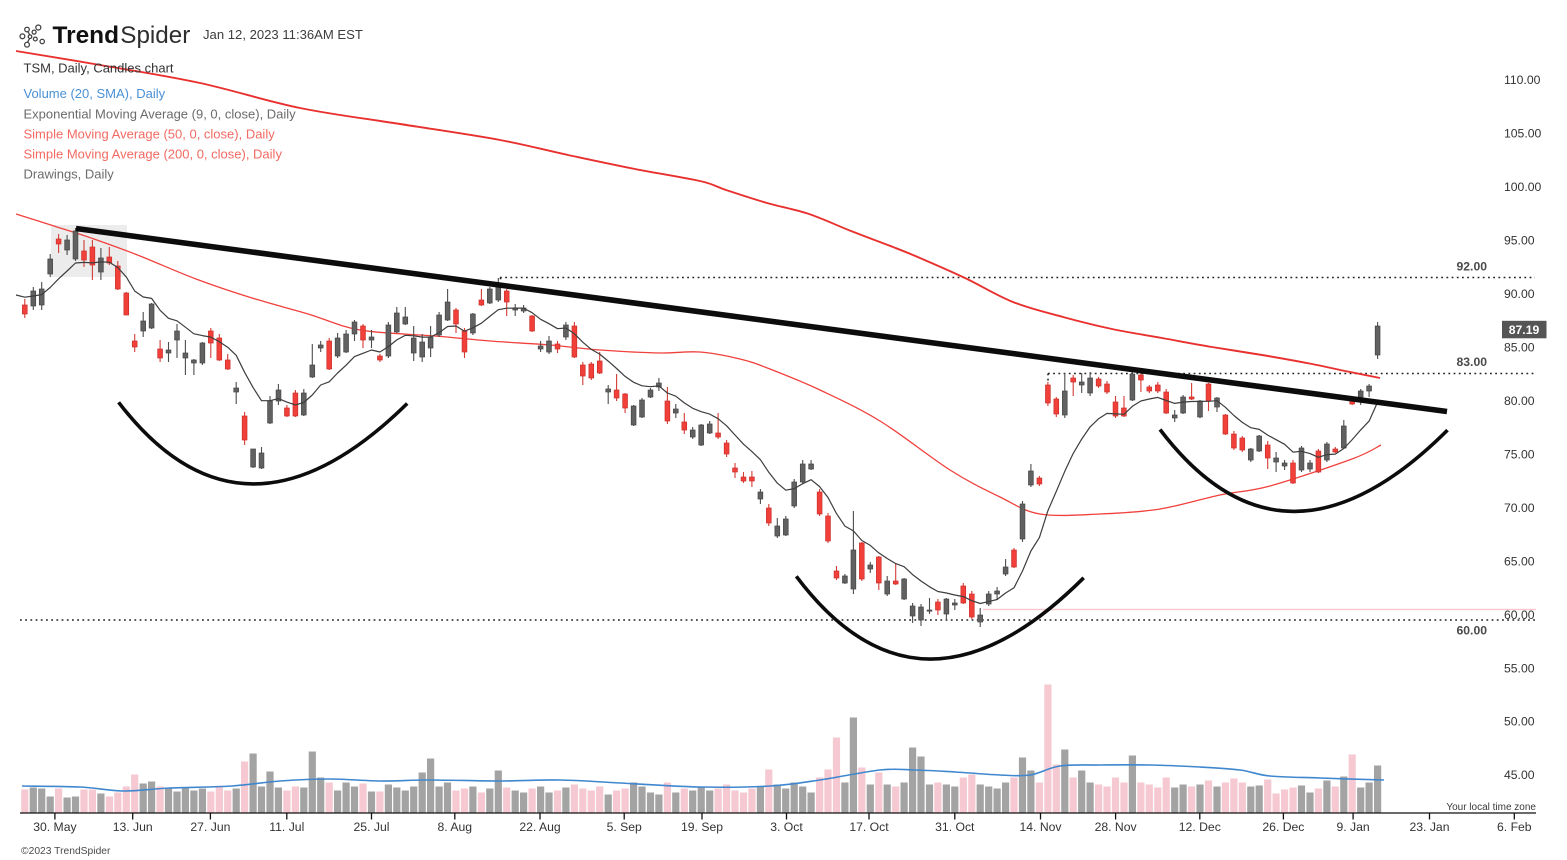  I want to click on svg-text: 22. Aug, so click(539, 827).